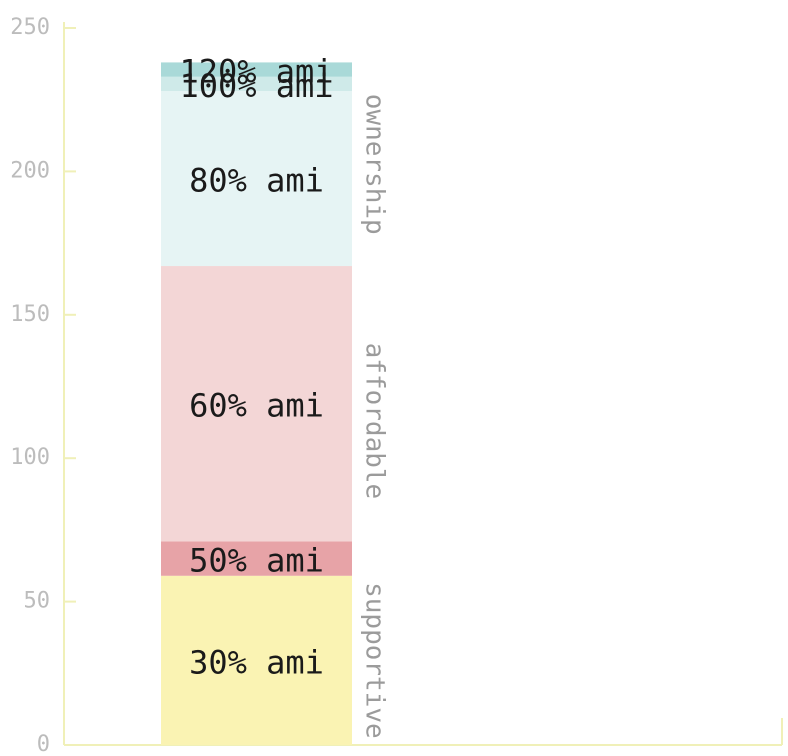 The height and width of the screenshot is (756, 788). I want to click on y-tick-label: 250, so click(30, 27).